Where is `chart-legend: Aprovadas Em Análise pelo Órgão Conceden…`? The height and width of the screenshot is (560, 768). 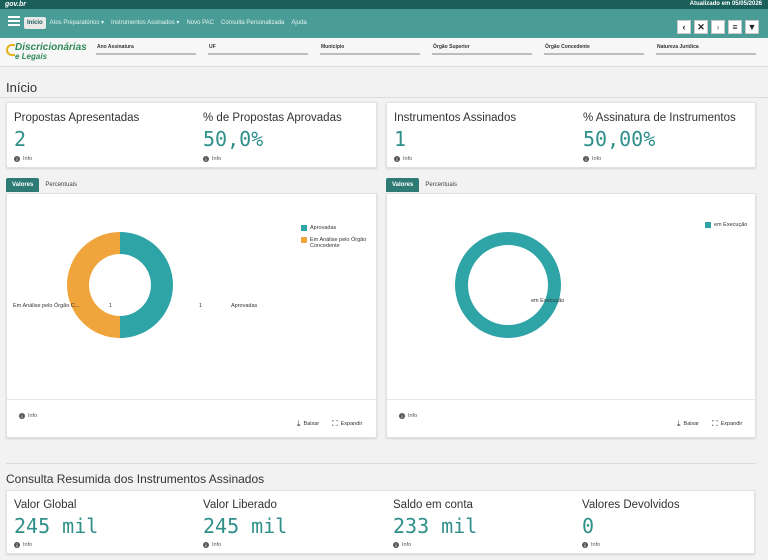
chart-legend: Aprovadas Em Análise pelo Órgão Conceden… is located at coordinates (337, 240).